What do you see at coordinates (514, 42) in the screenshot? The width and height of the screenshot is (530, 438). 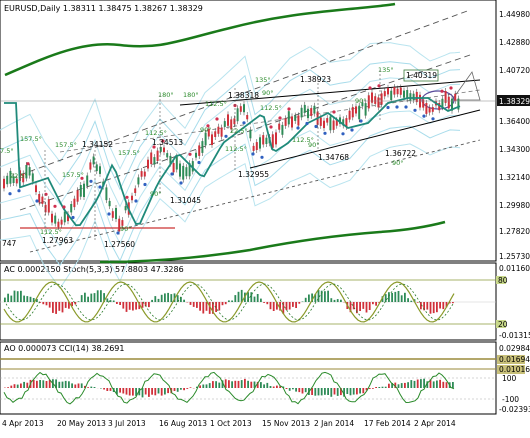 I see `price-tick: 1.42880` at bounding box center [514, 42].